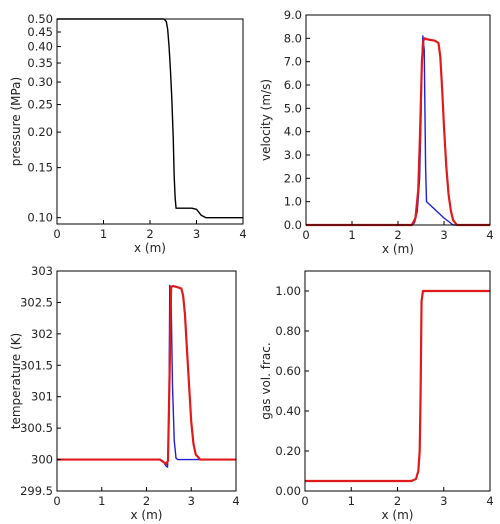 Image resolution: width=500 pixels, height=524 pixels. What do you see at coordinates (397, 501) in the screenshot?
I see `gas-fraction-x-tick-label: 2` at bounding box center [397, 501].